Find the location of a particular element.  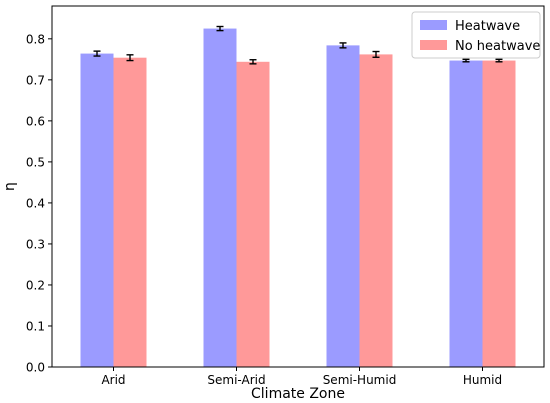

y-tick-label: 0.2 is located at coordinates (35, 285).